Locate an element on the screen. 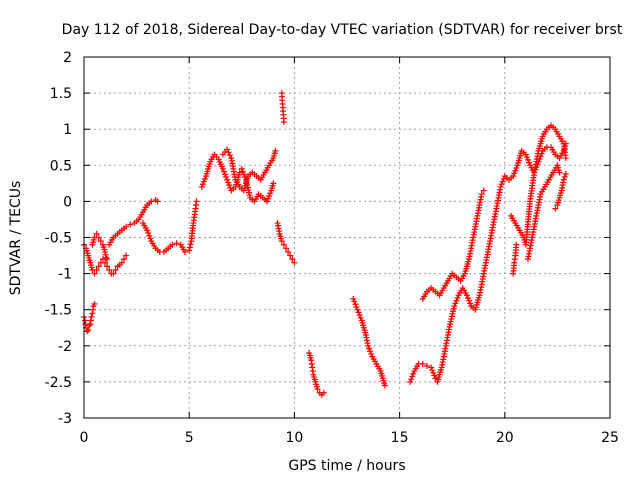 The image size is (640, 480). y-tick-label: -0.5 is located at coordinates (58, 239).